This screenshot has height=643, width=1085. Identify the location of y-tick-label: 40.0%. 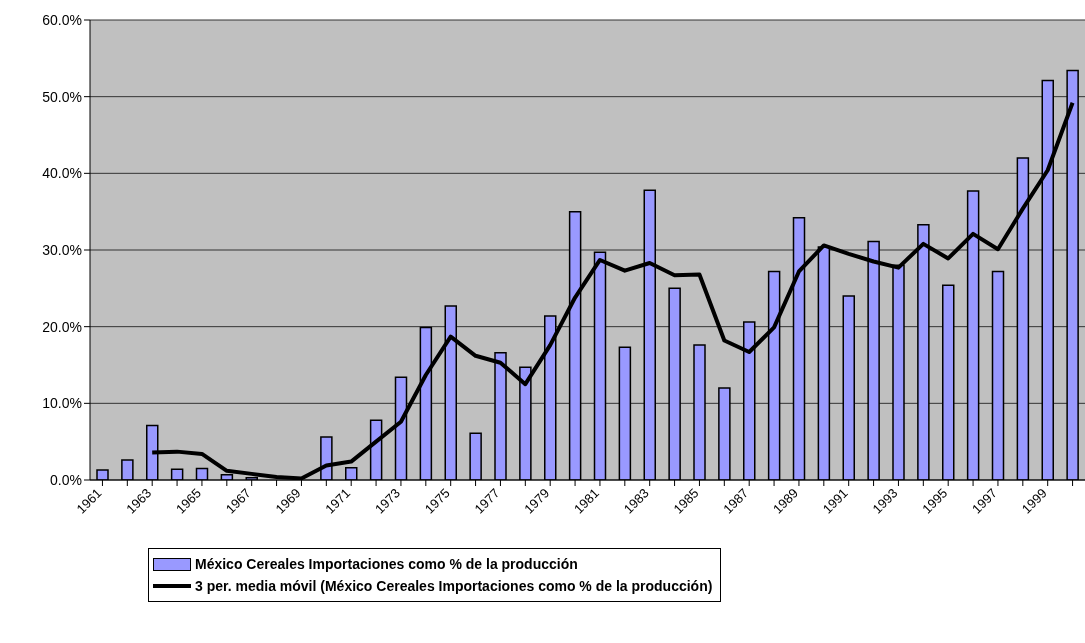
(62, 173).